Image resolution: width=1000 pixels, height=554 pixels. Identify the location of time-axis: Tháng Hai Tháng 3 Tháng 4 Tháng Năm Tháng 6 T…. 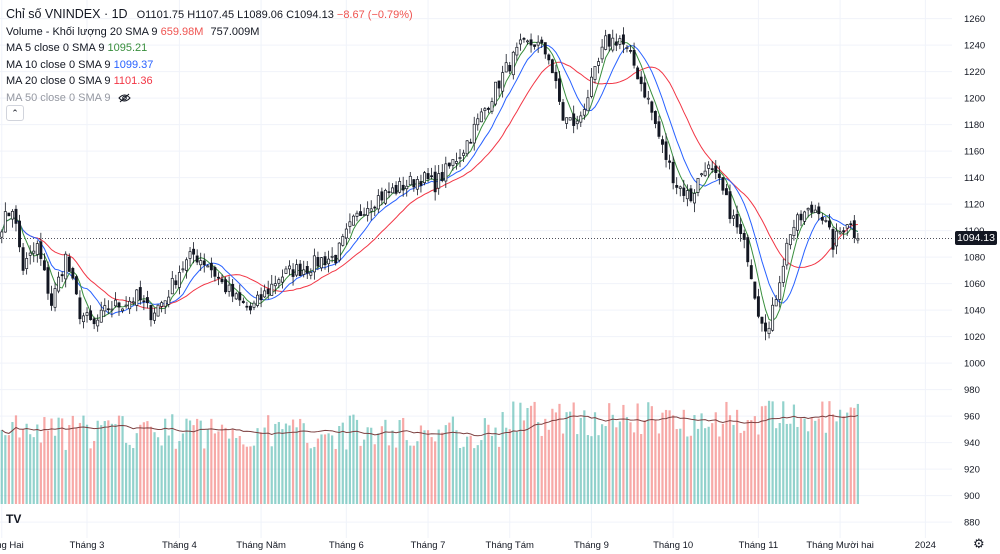
(468, 545).